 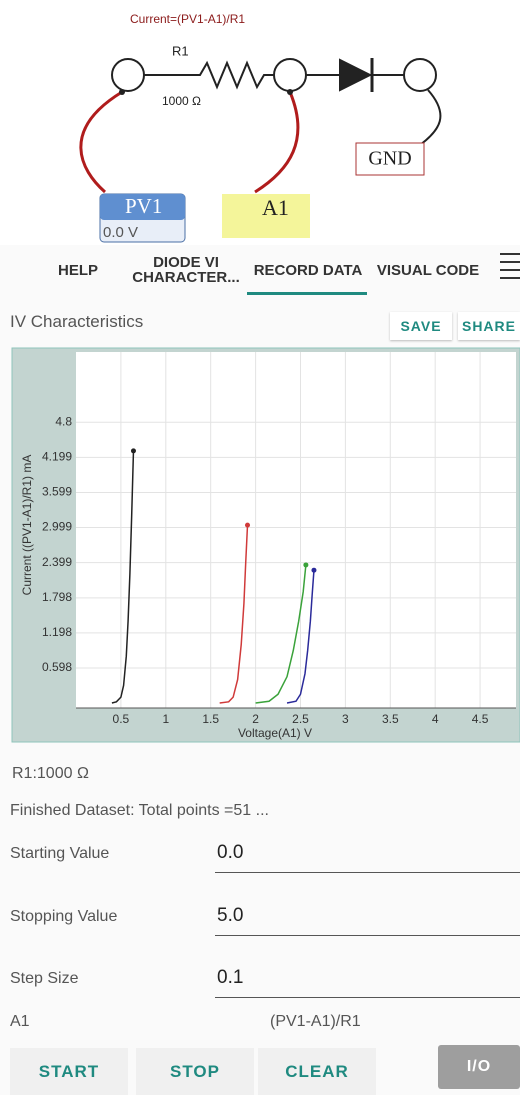 What do you see at coordinates (120, 232) in the screenshot?
I see `pv1-value: 0.0 V` at bounding box center [120, 232].